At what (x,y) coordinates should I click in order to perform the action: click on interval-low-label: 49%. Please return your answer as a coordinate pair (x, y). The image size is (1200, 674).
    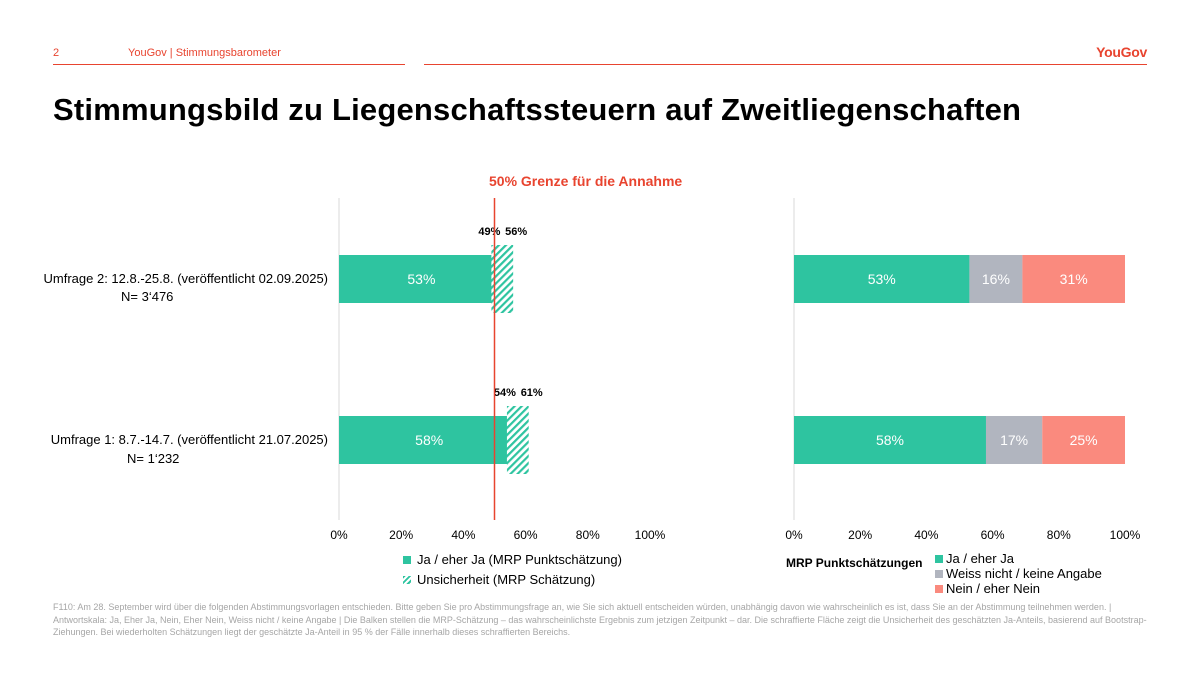
    Looking at the image, I should click on (489, 232).